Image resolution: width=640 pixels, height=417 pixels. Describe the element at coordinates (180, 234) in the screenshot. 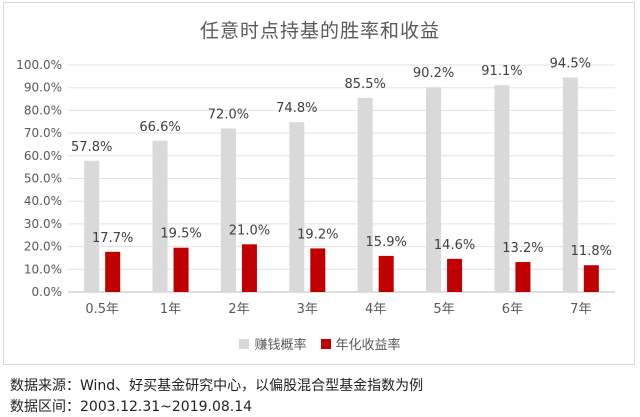

I see `data-label-annual-return: 19.5%` at that location.